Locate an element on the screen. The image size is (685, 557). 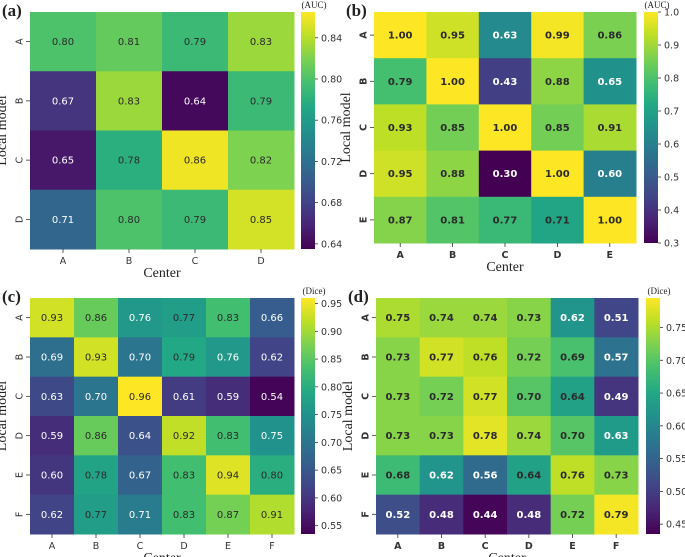
cell-value-label: 0.77 is located at coordinates (96, 515).